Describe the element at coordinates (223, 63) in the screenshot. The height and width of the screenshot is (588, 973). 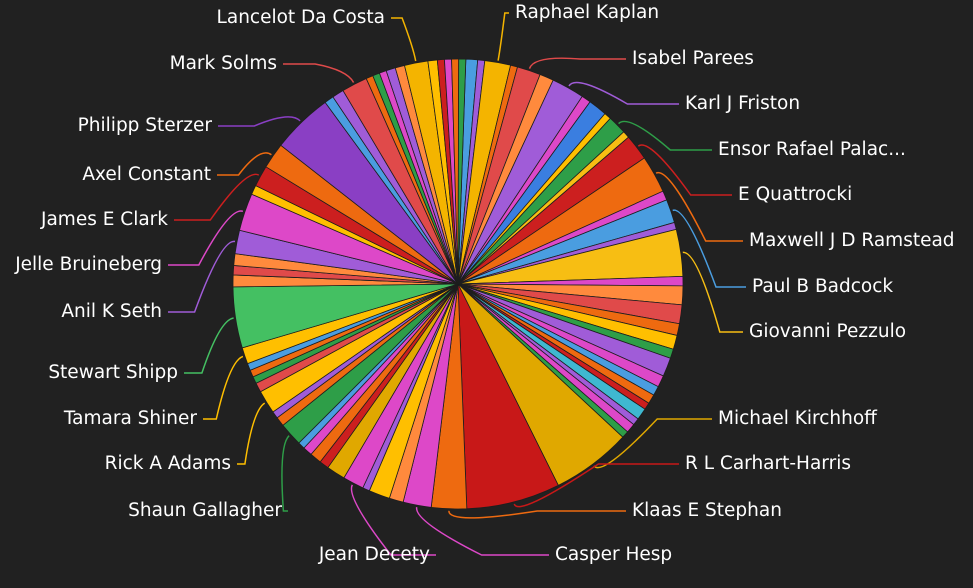
I see `slice-label: Mark Solms` at that location.